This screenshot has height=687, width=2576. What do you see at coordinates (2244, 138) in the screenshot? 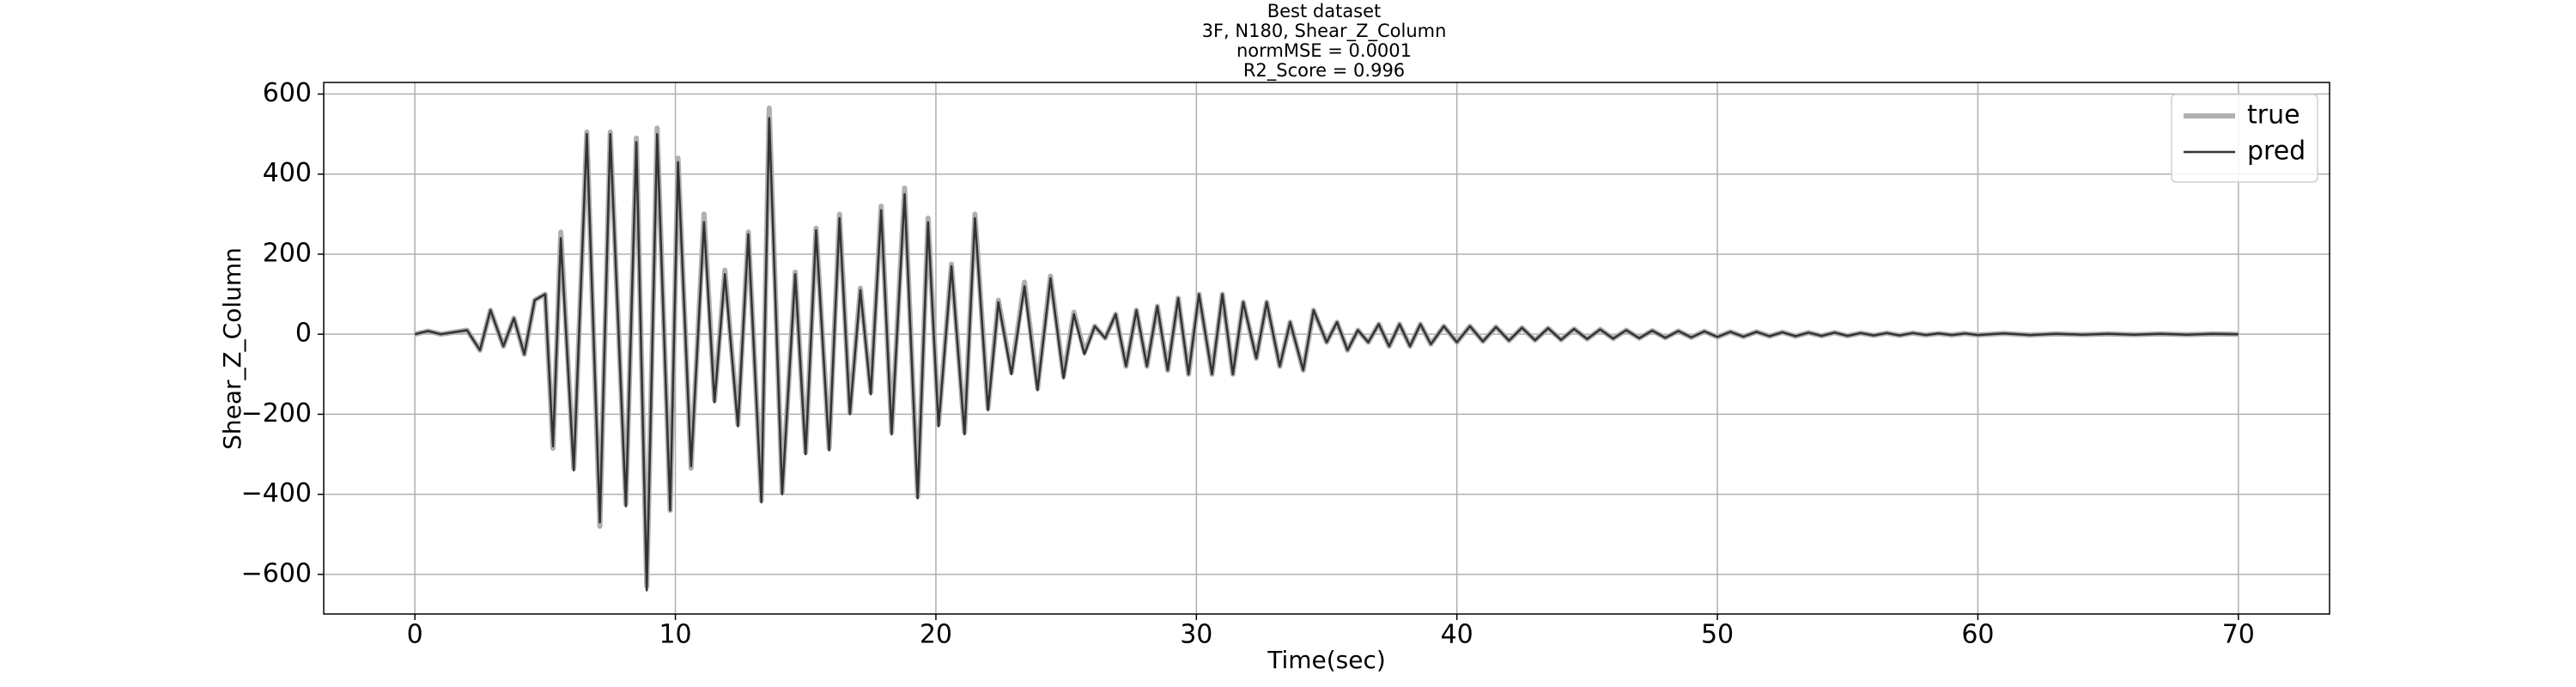
I see `legend: true pred` at bounding box center [2244, 138].